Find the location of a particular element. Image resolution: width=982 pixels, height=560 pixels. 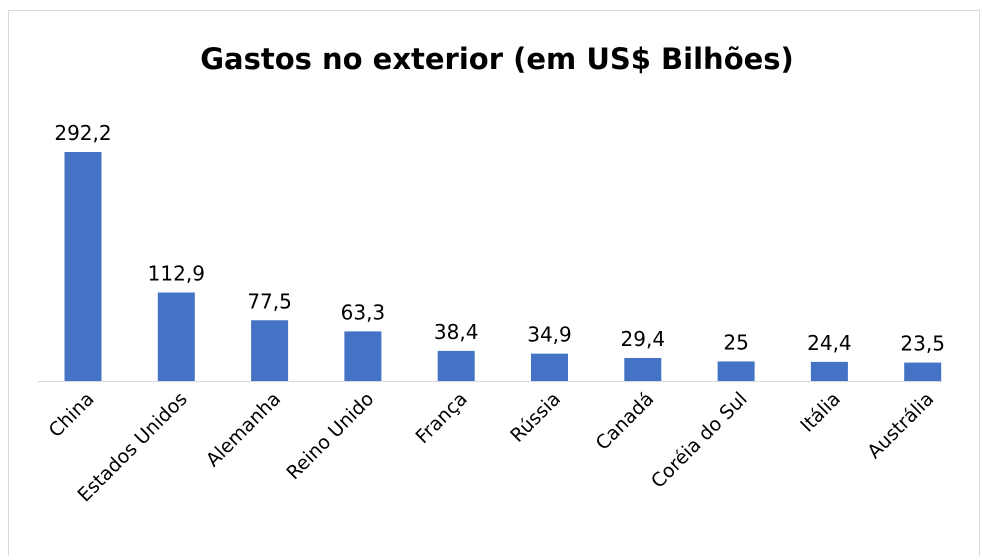

value-label: 63,3 is located at coordinates (363, 312).